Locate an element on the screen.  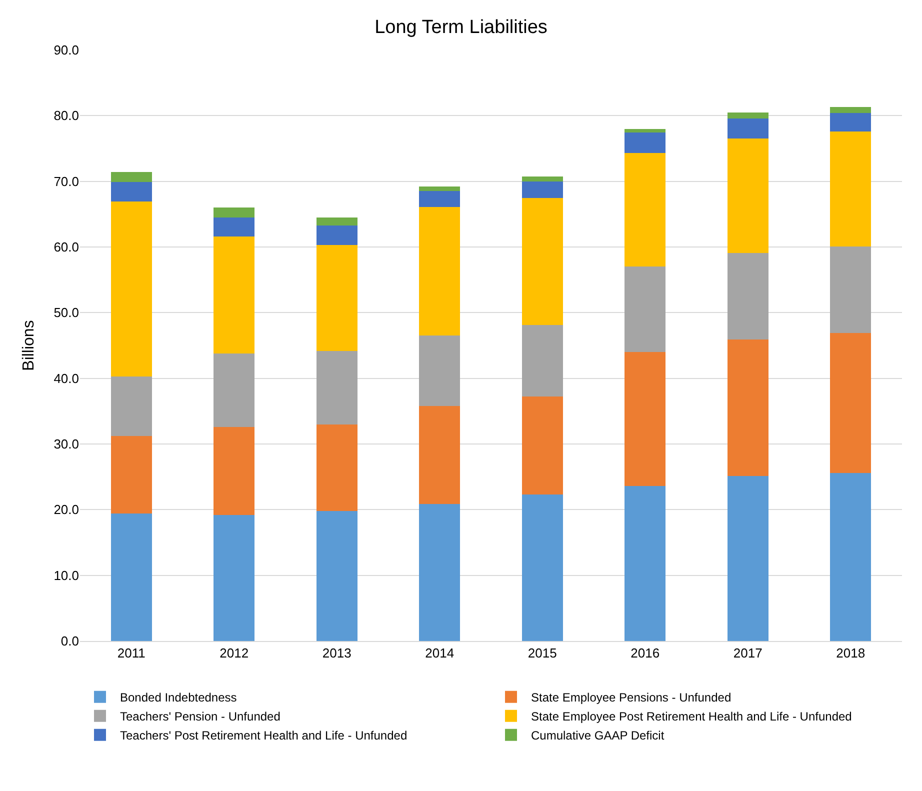
x-tick-label: 2015 is located at coordinates (542, 653).